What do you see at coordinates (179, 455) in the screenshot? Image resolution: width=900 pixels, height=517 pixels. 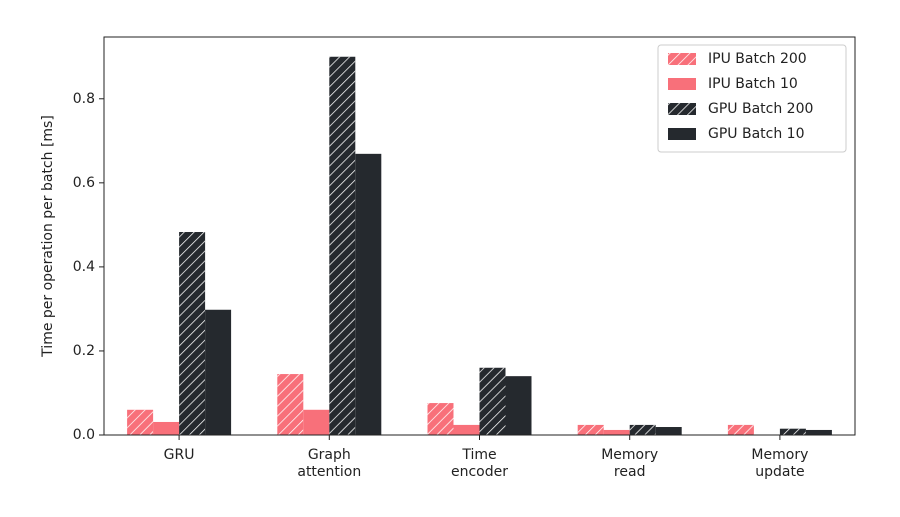 I see `x-tick-label: GRU` at bounding box center [179, 455].